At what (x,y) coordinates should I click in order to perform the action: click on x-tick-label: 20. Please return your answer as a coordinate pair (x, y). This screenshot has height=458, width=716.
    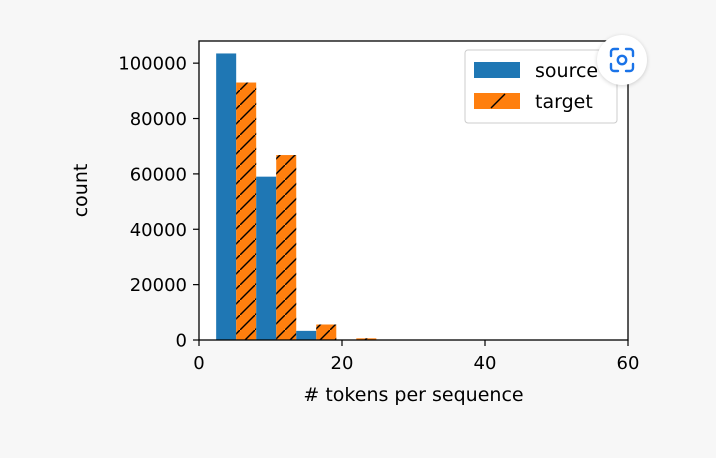
    Looking at the image, I should click on (342, 363).